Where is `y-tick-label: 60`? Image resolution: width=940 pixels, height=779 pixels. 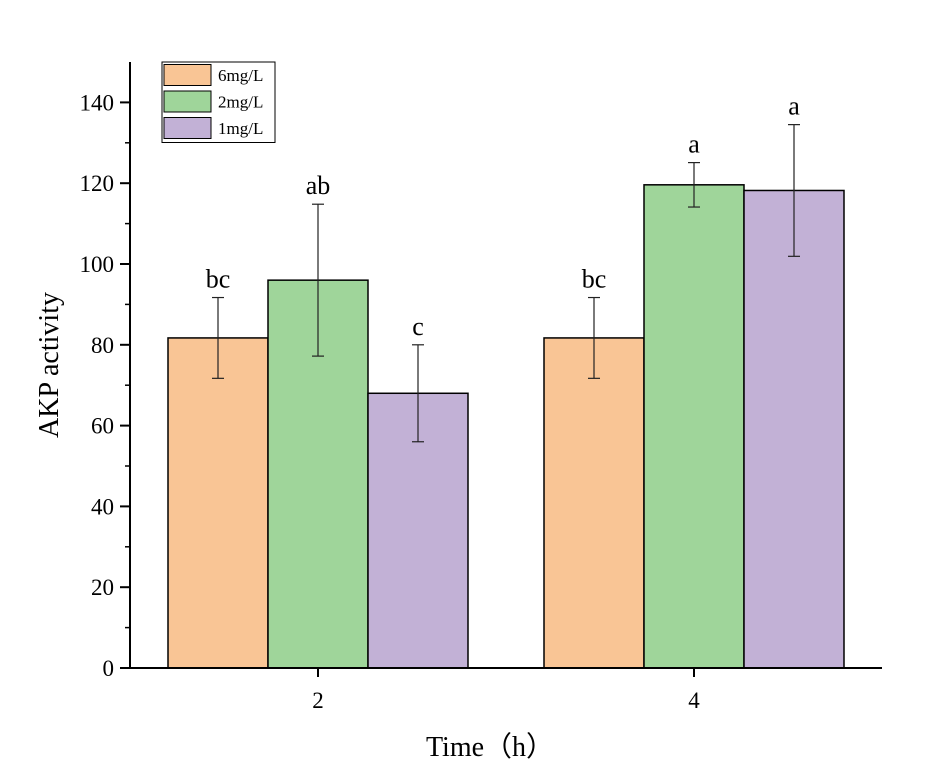 y-tick-label: 60 is located at coordinates (102, 426).